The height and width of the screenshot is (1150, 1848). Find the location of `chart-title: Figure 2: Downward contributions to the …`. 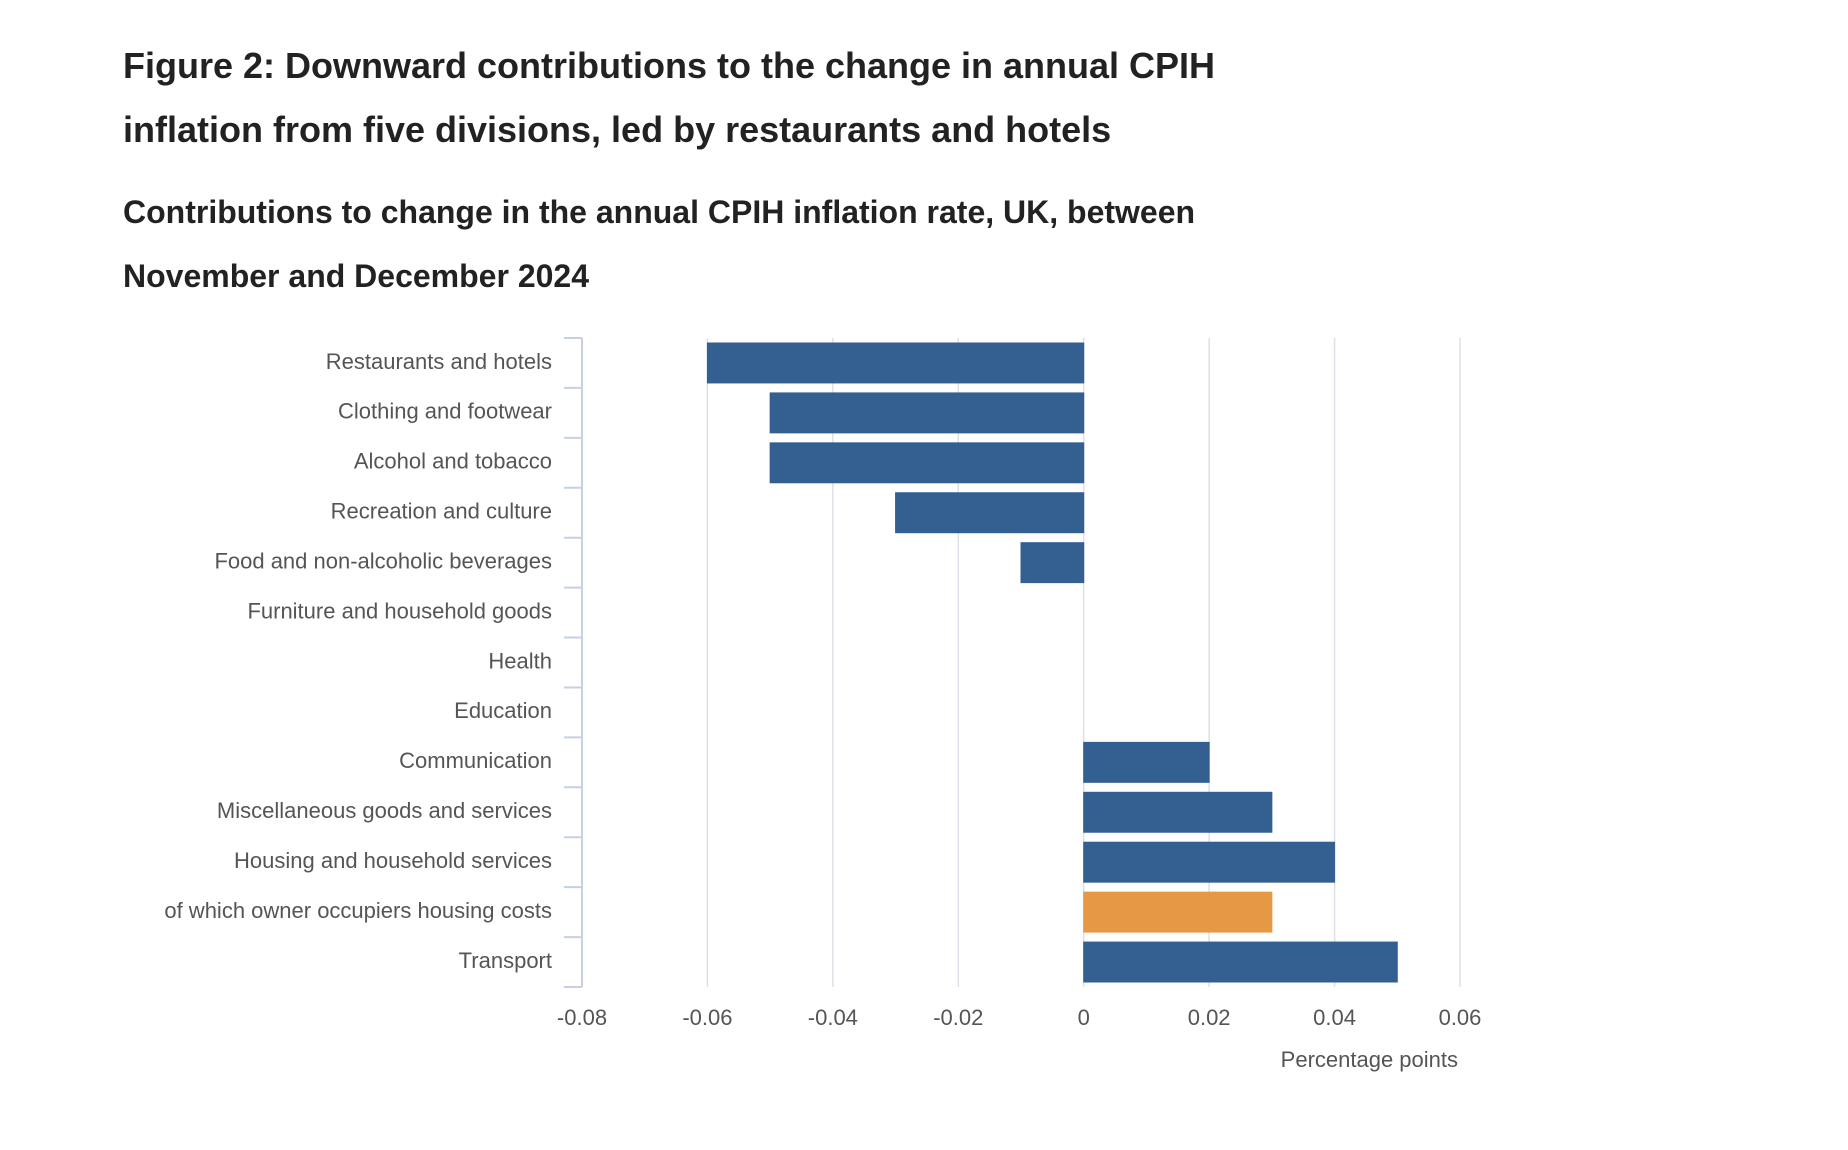

chart-title: Figure 2: Downward contributions to the … is located at coordinates (669, 97).